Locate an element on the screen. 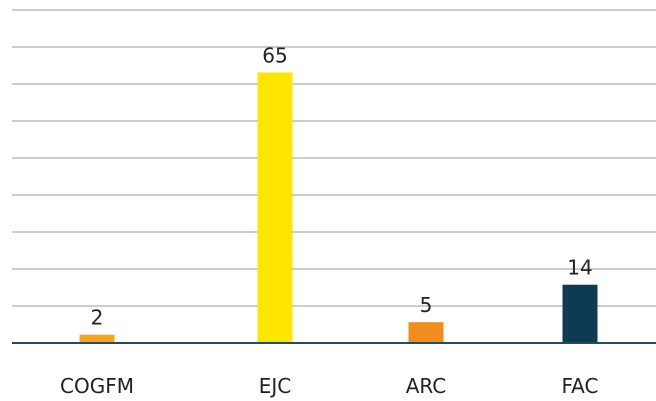  category-label-cogfm: COGFM is located at coordinates (97, 386).